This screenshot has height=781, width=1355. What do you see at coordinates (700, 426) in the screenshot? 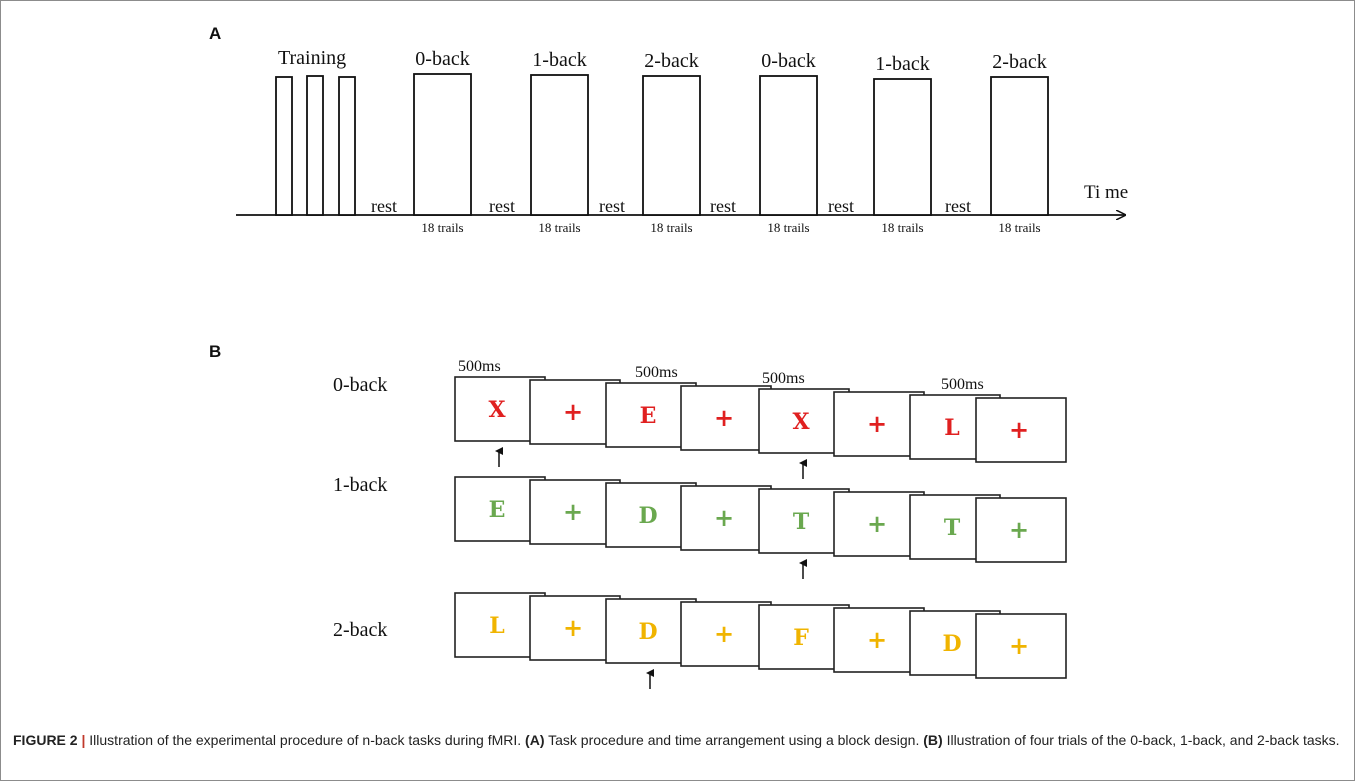
I see `trial-row: 0-back X + E + X + L +` at bounding box center [700, 426].